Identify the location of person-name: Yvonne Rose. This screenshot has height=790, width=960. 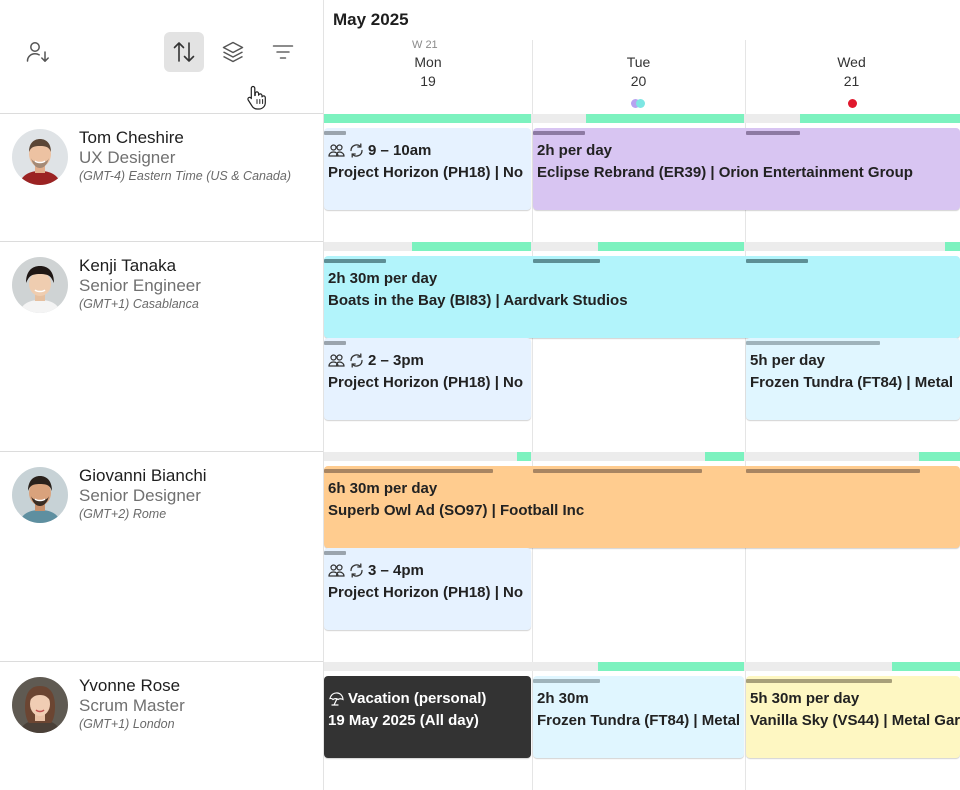
(130, 685).